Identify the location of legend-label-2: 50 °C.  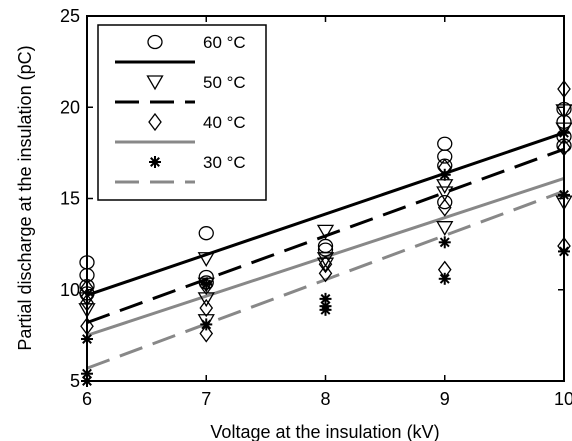
(224, 82).